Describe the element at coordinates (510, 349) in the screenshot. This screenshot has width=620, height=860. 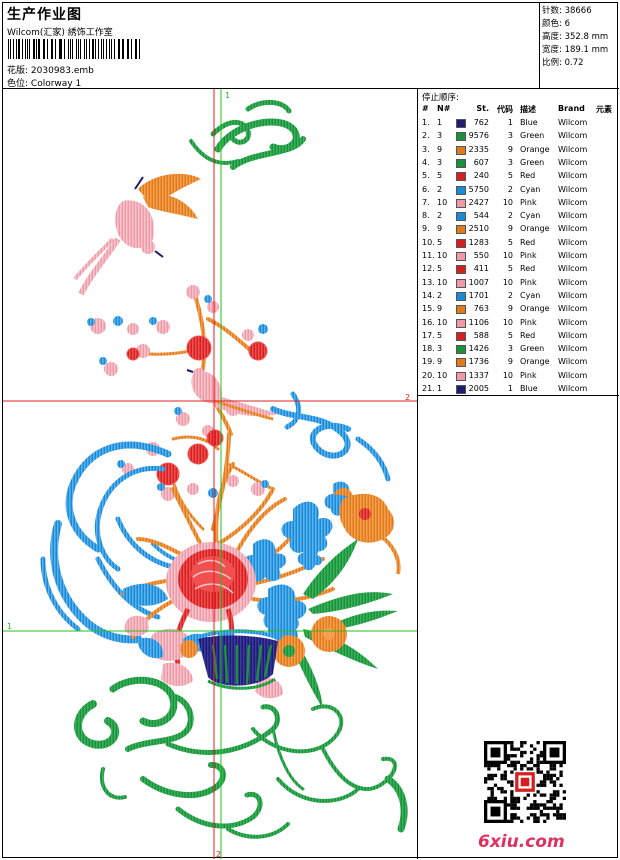
I see `row-code: 3` at that location.